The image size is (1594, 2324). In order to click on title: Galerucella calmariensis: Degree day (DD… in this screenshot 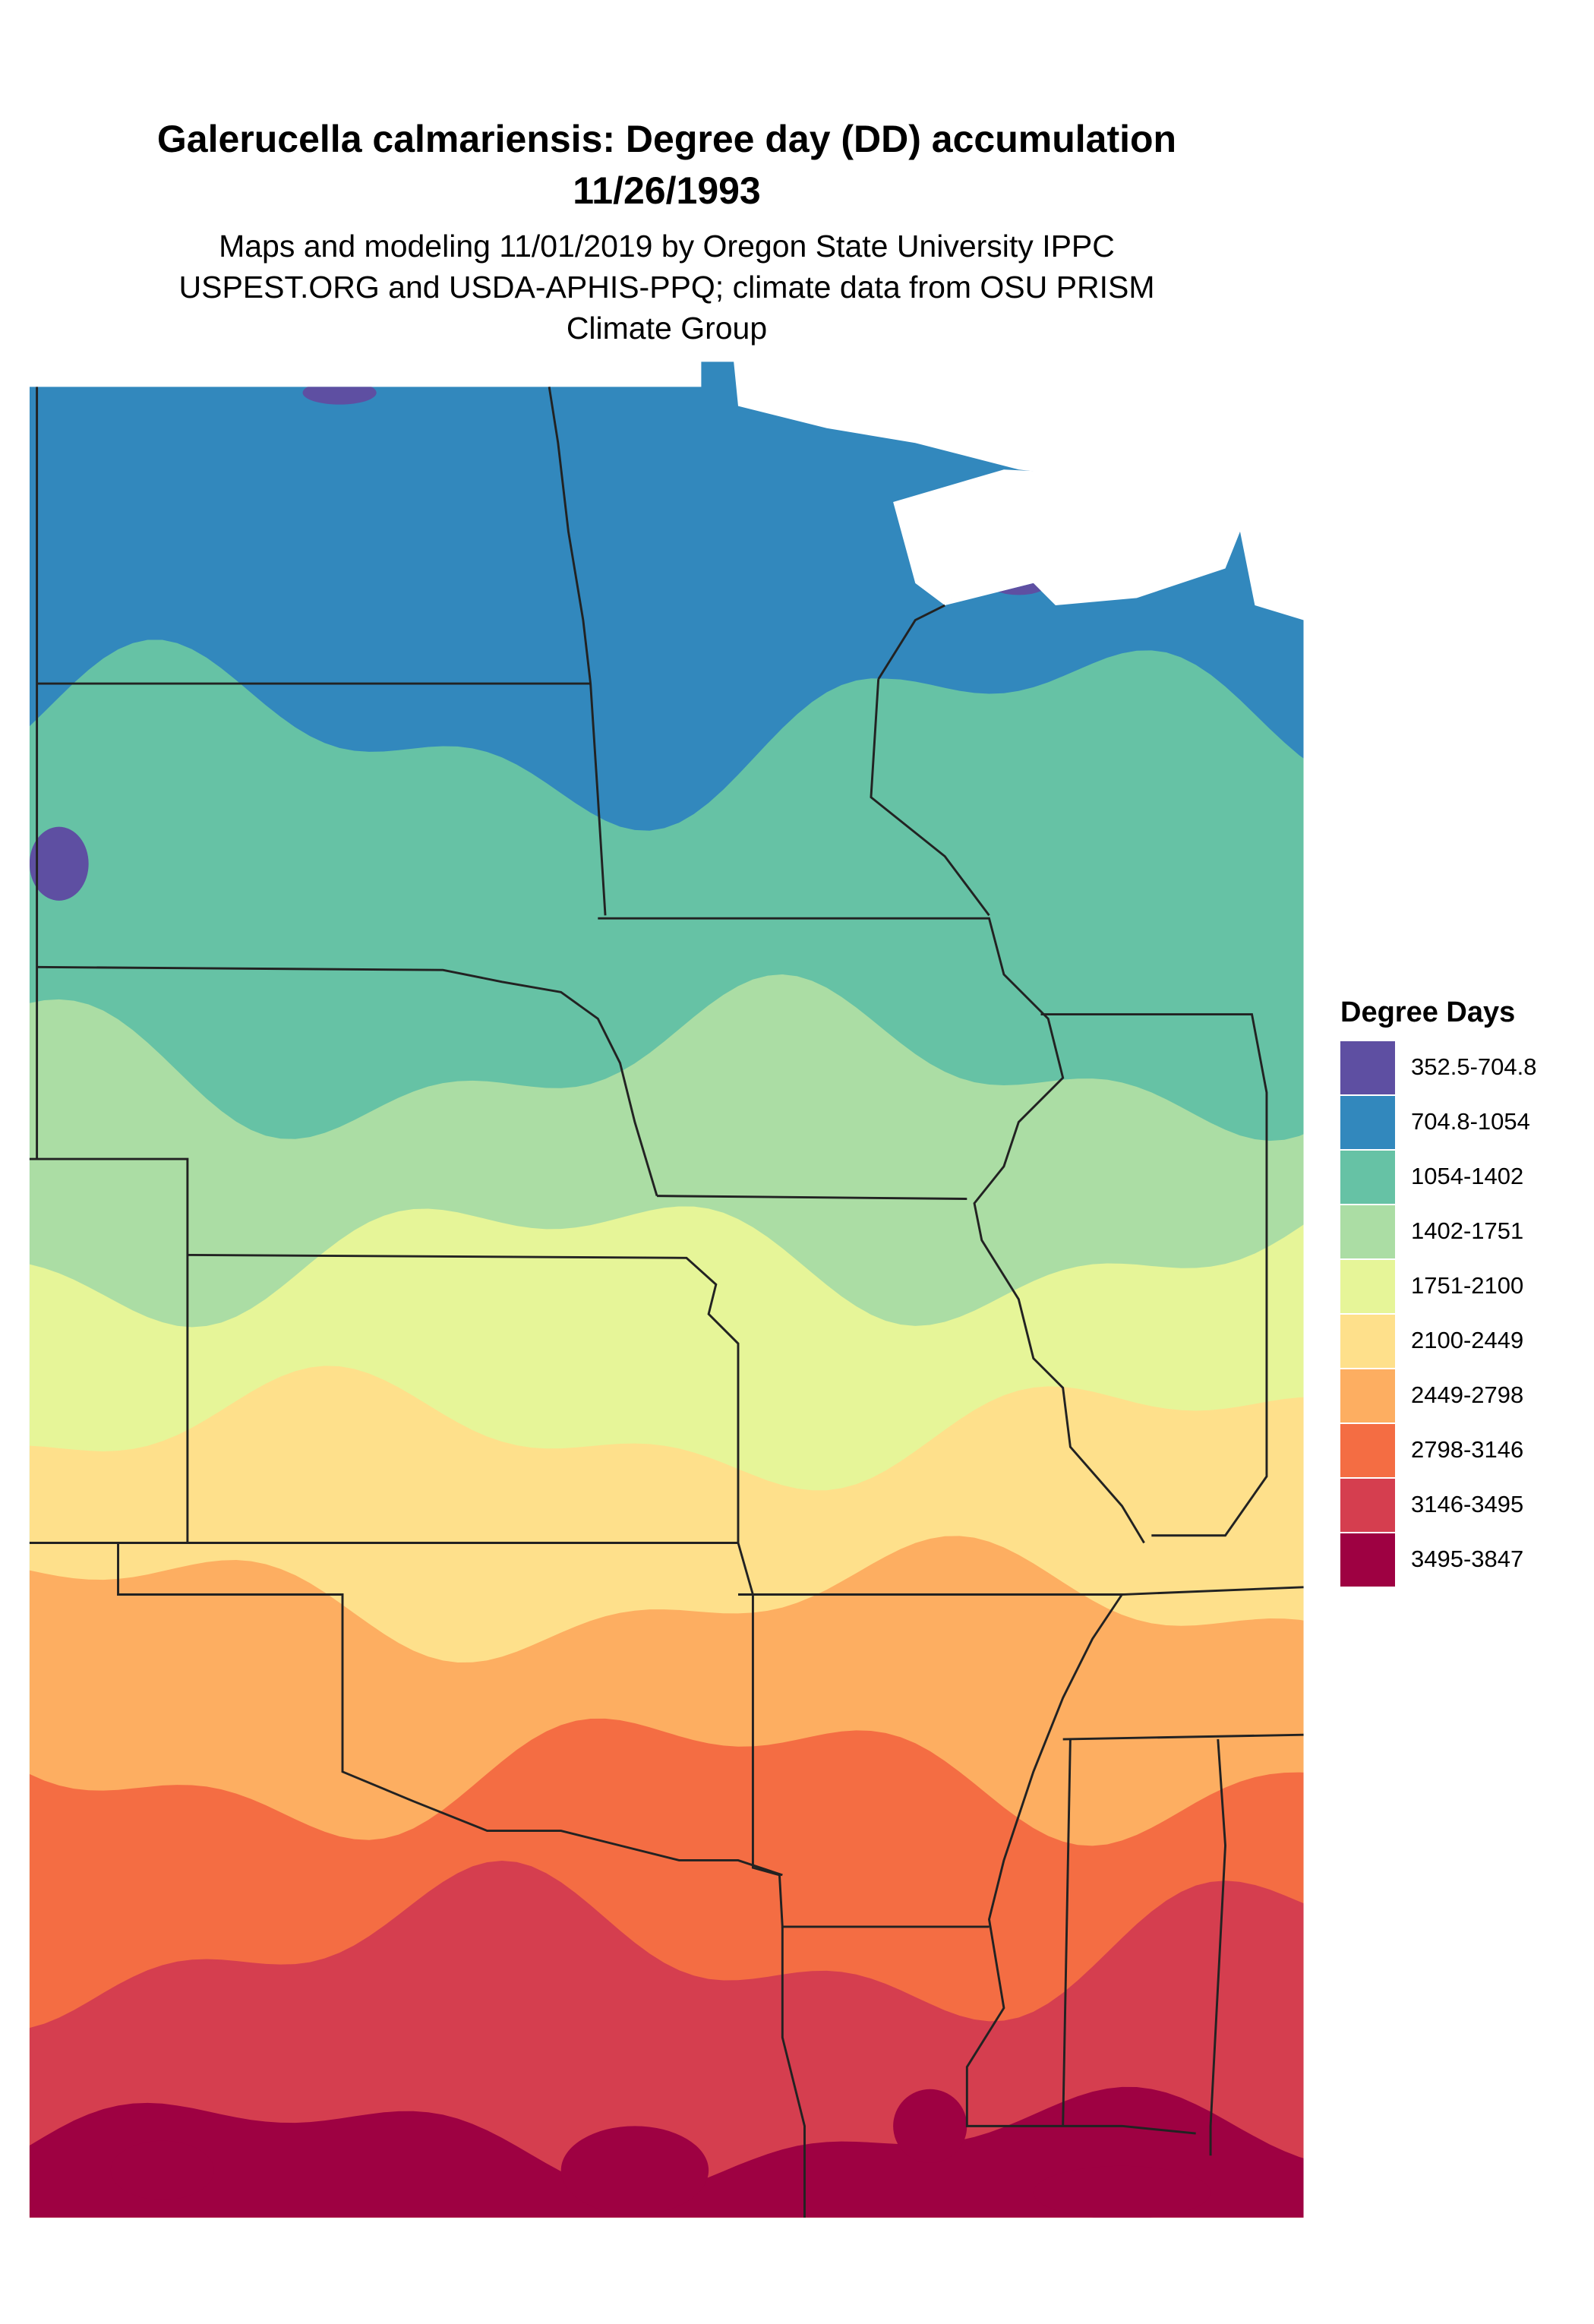, I will do `click(666, 139)`.